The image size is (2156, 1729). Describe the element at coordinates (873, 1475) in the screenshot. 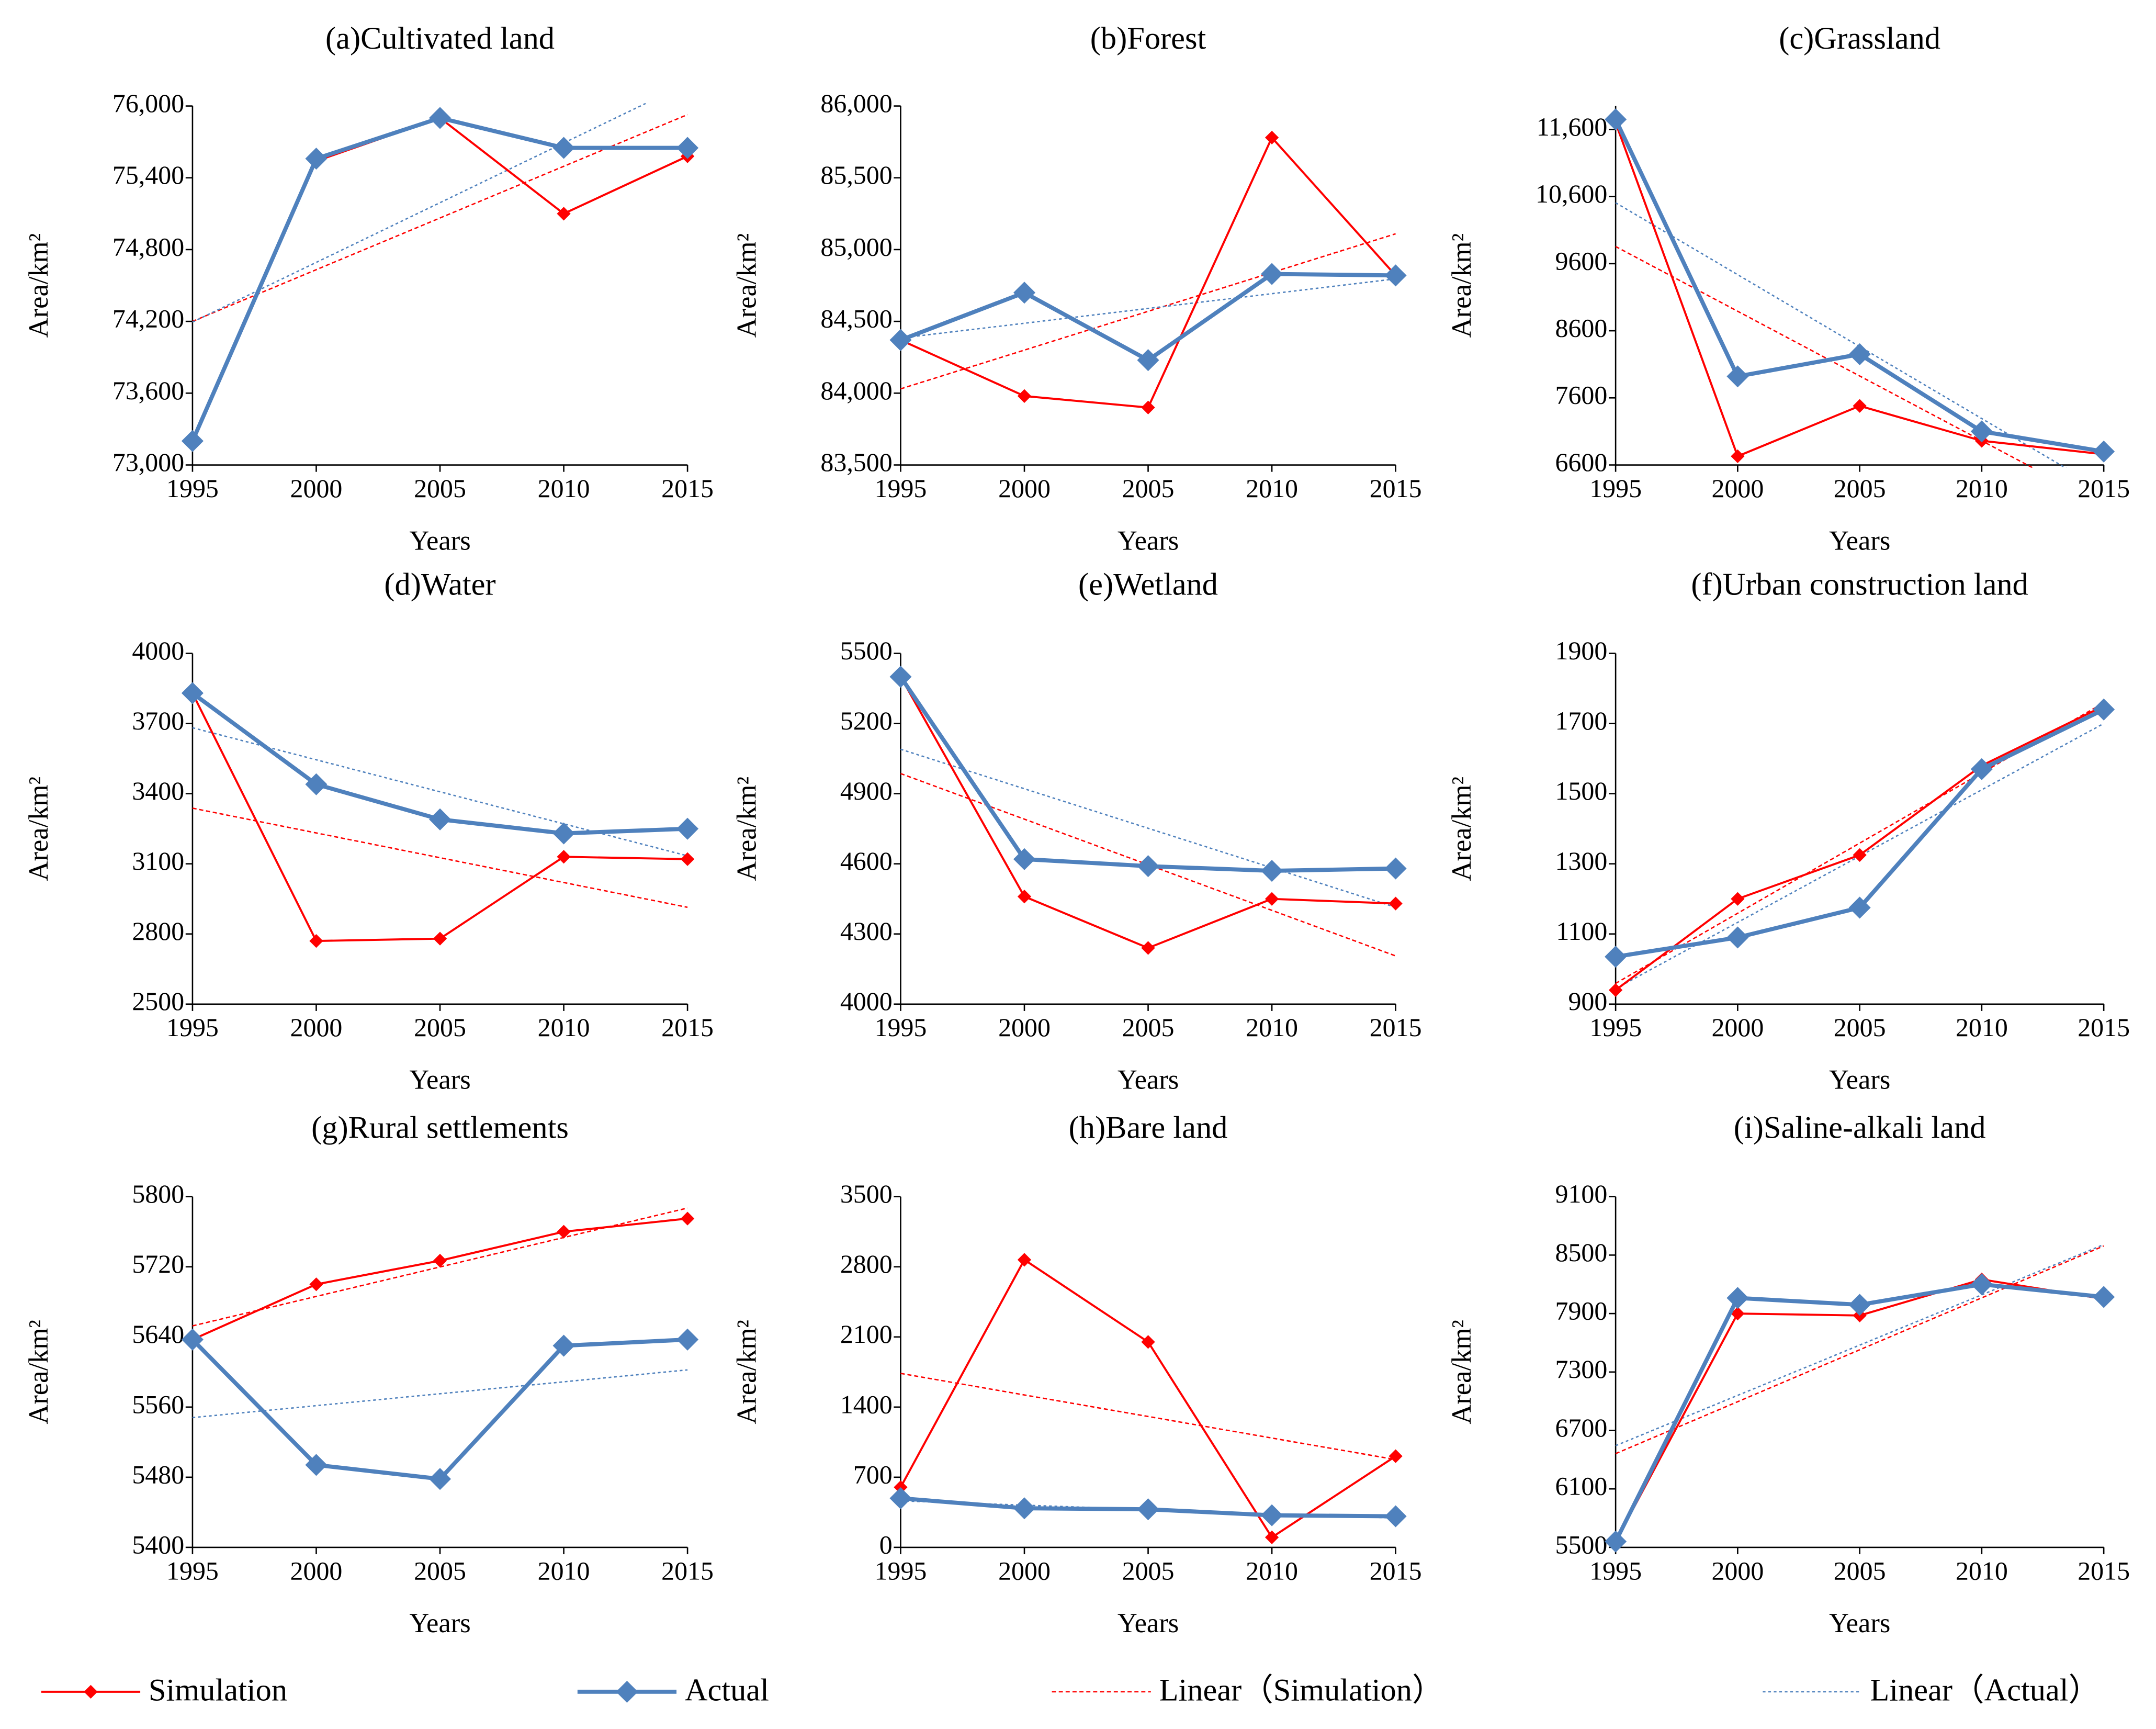

I see `y-tick-label: 700` at that location.